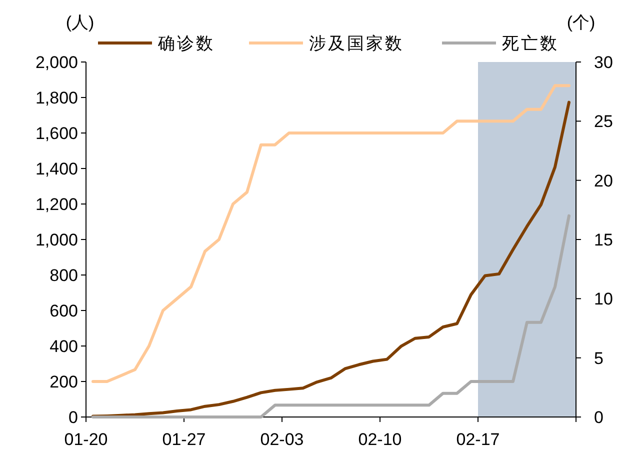 Image resolution: width=619 pixels, height=456 pixels. What do you see at coordinates (282, 439) in the screenshot?
I see `x-tick-label: 02-03` at bounding box center [282, 439].